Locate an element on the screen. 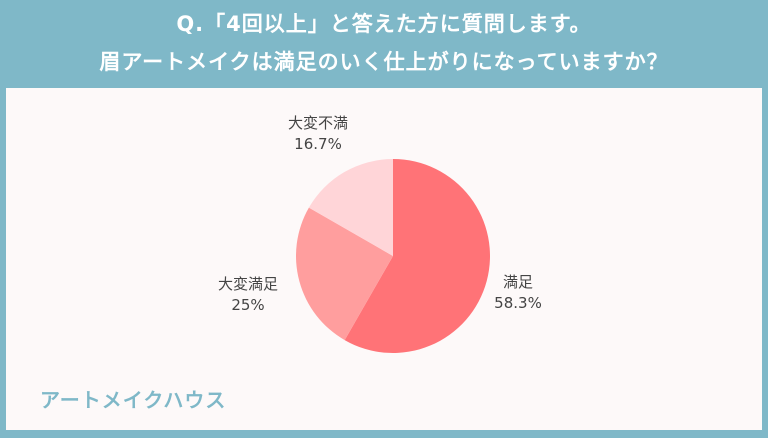 This screenshot has height=438, width=768. slice-label-name: 満足 is located at coordinates (517, 282).